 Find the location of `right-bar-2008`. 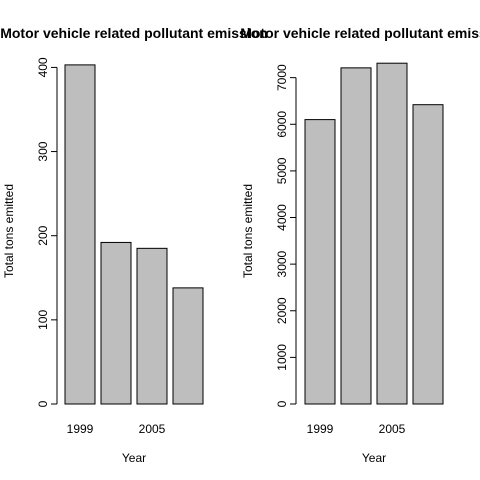

right-bar-2008 is located at coordinates (428, 254).